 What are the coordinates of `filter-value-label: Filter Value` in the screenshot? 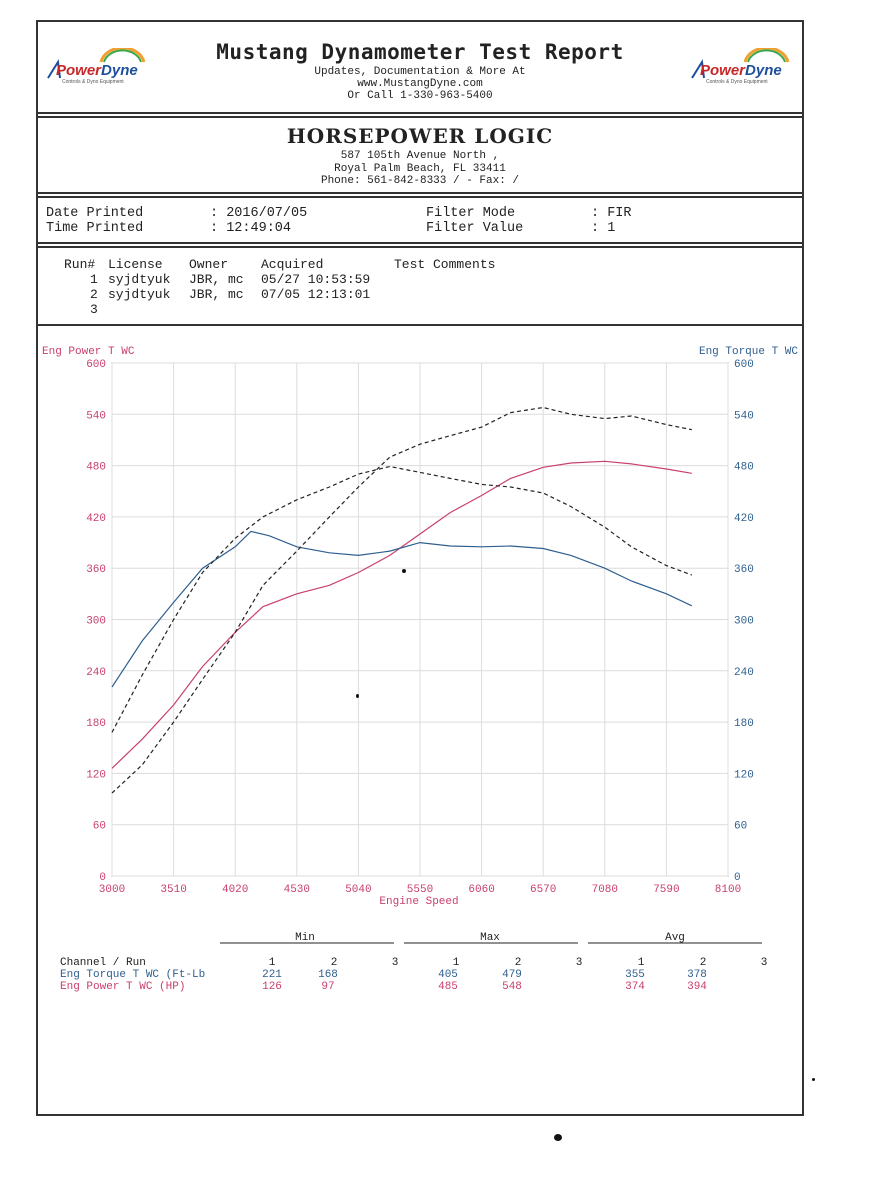 It's located at (475, 228).